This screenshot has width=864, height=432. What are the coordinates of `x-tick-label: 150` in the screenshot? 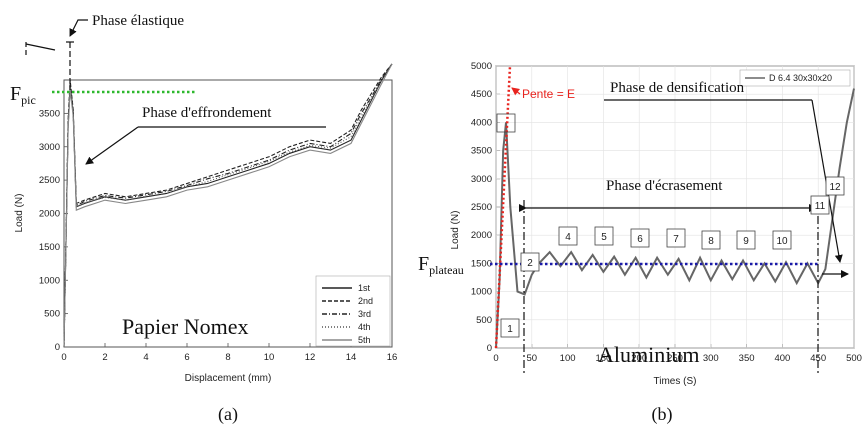 It's located at (603, 358).